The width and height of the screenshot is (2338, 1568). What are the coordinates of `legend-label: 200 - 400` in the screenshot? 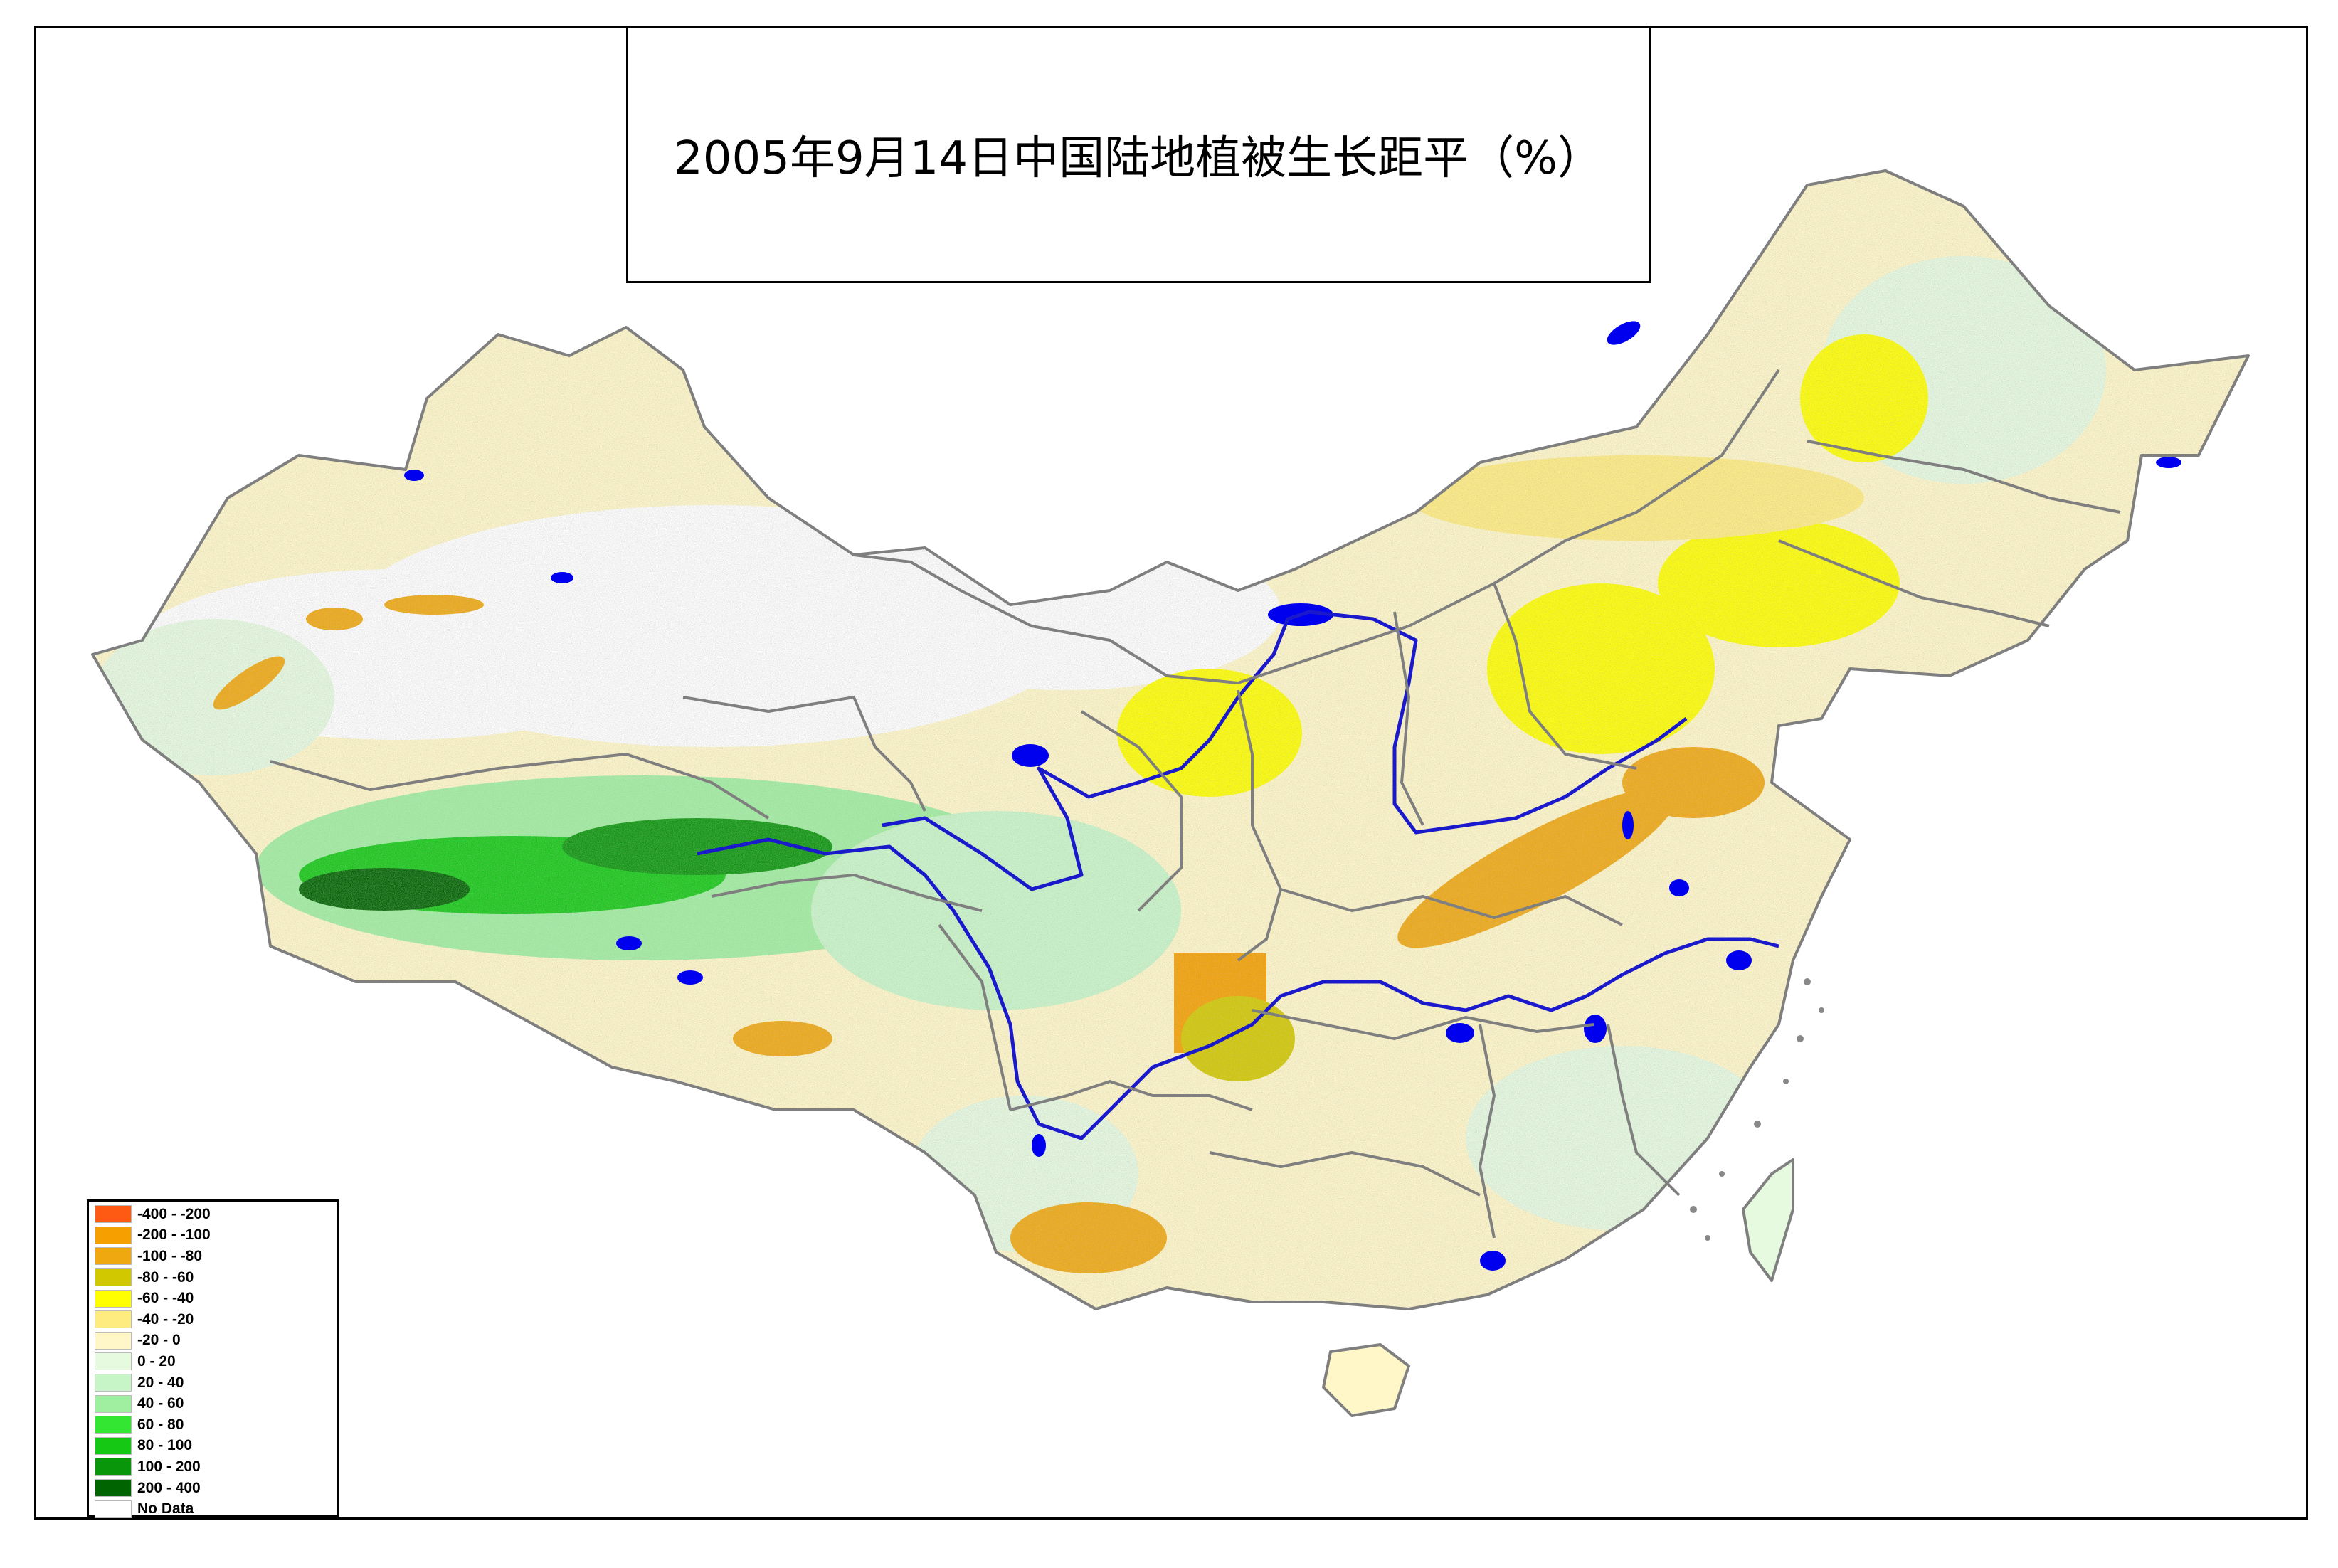 It's located at (169, 1487).